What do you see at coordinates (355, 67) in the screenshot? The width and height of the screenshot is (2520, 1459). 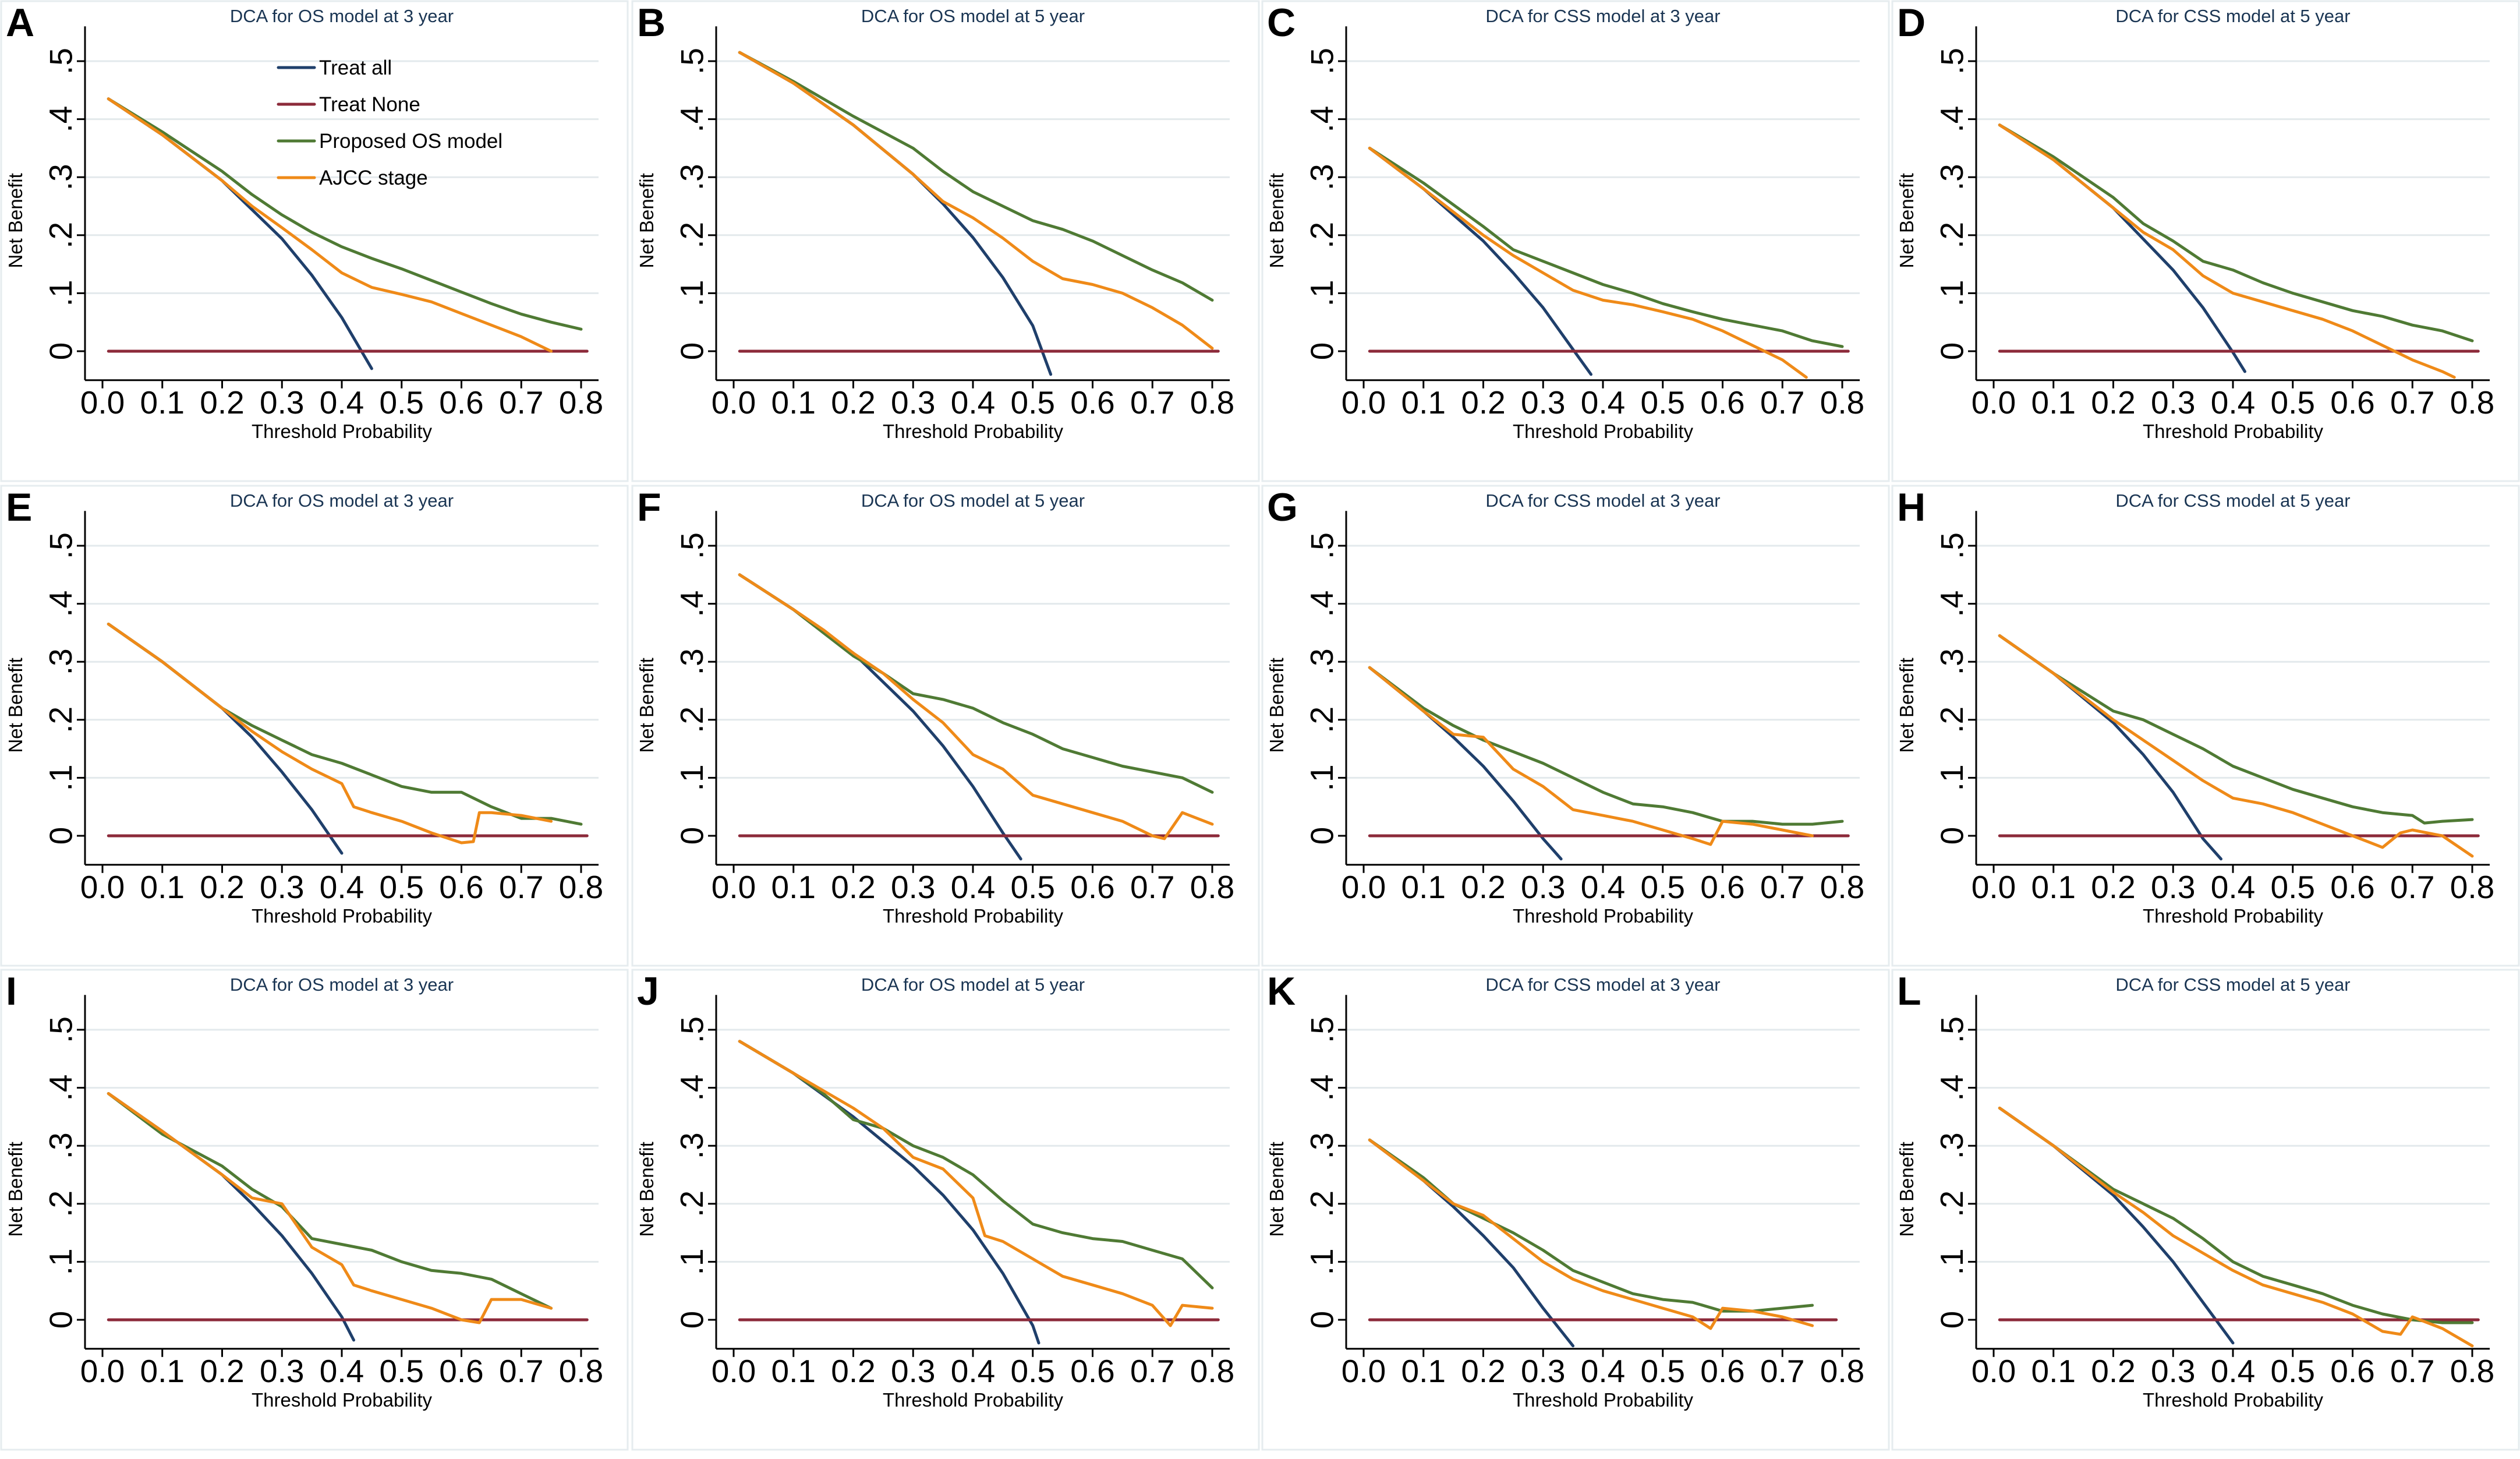 I see `legend-label-treat-all: Treat all` at bounding box center [355, 67].